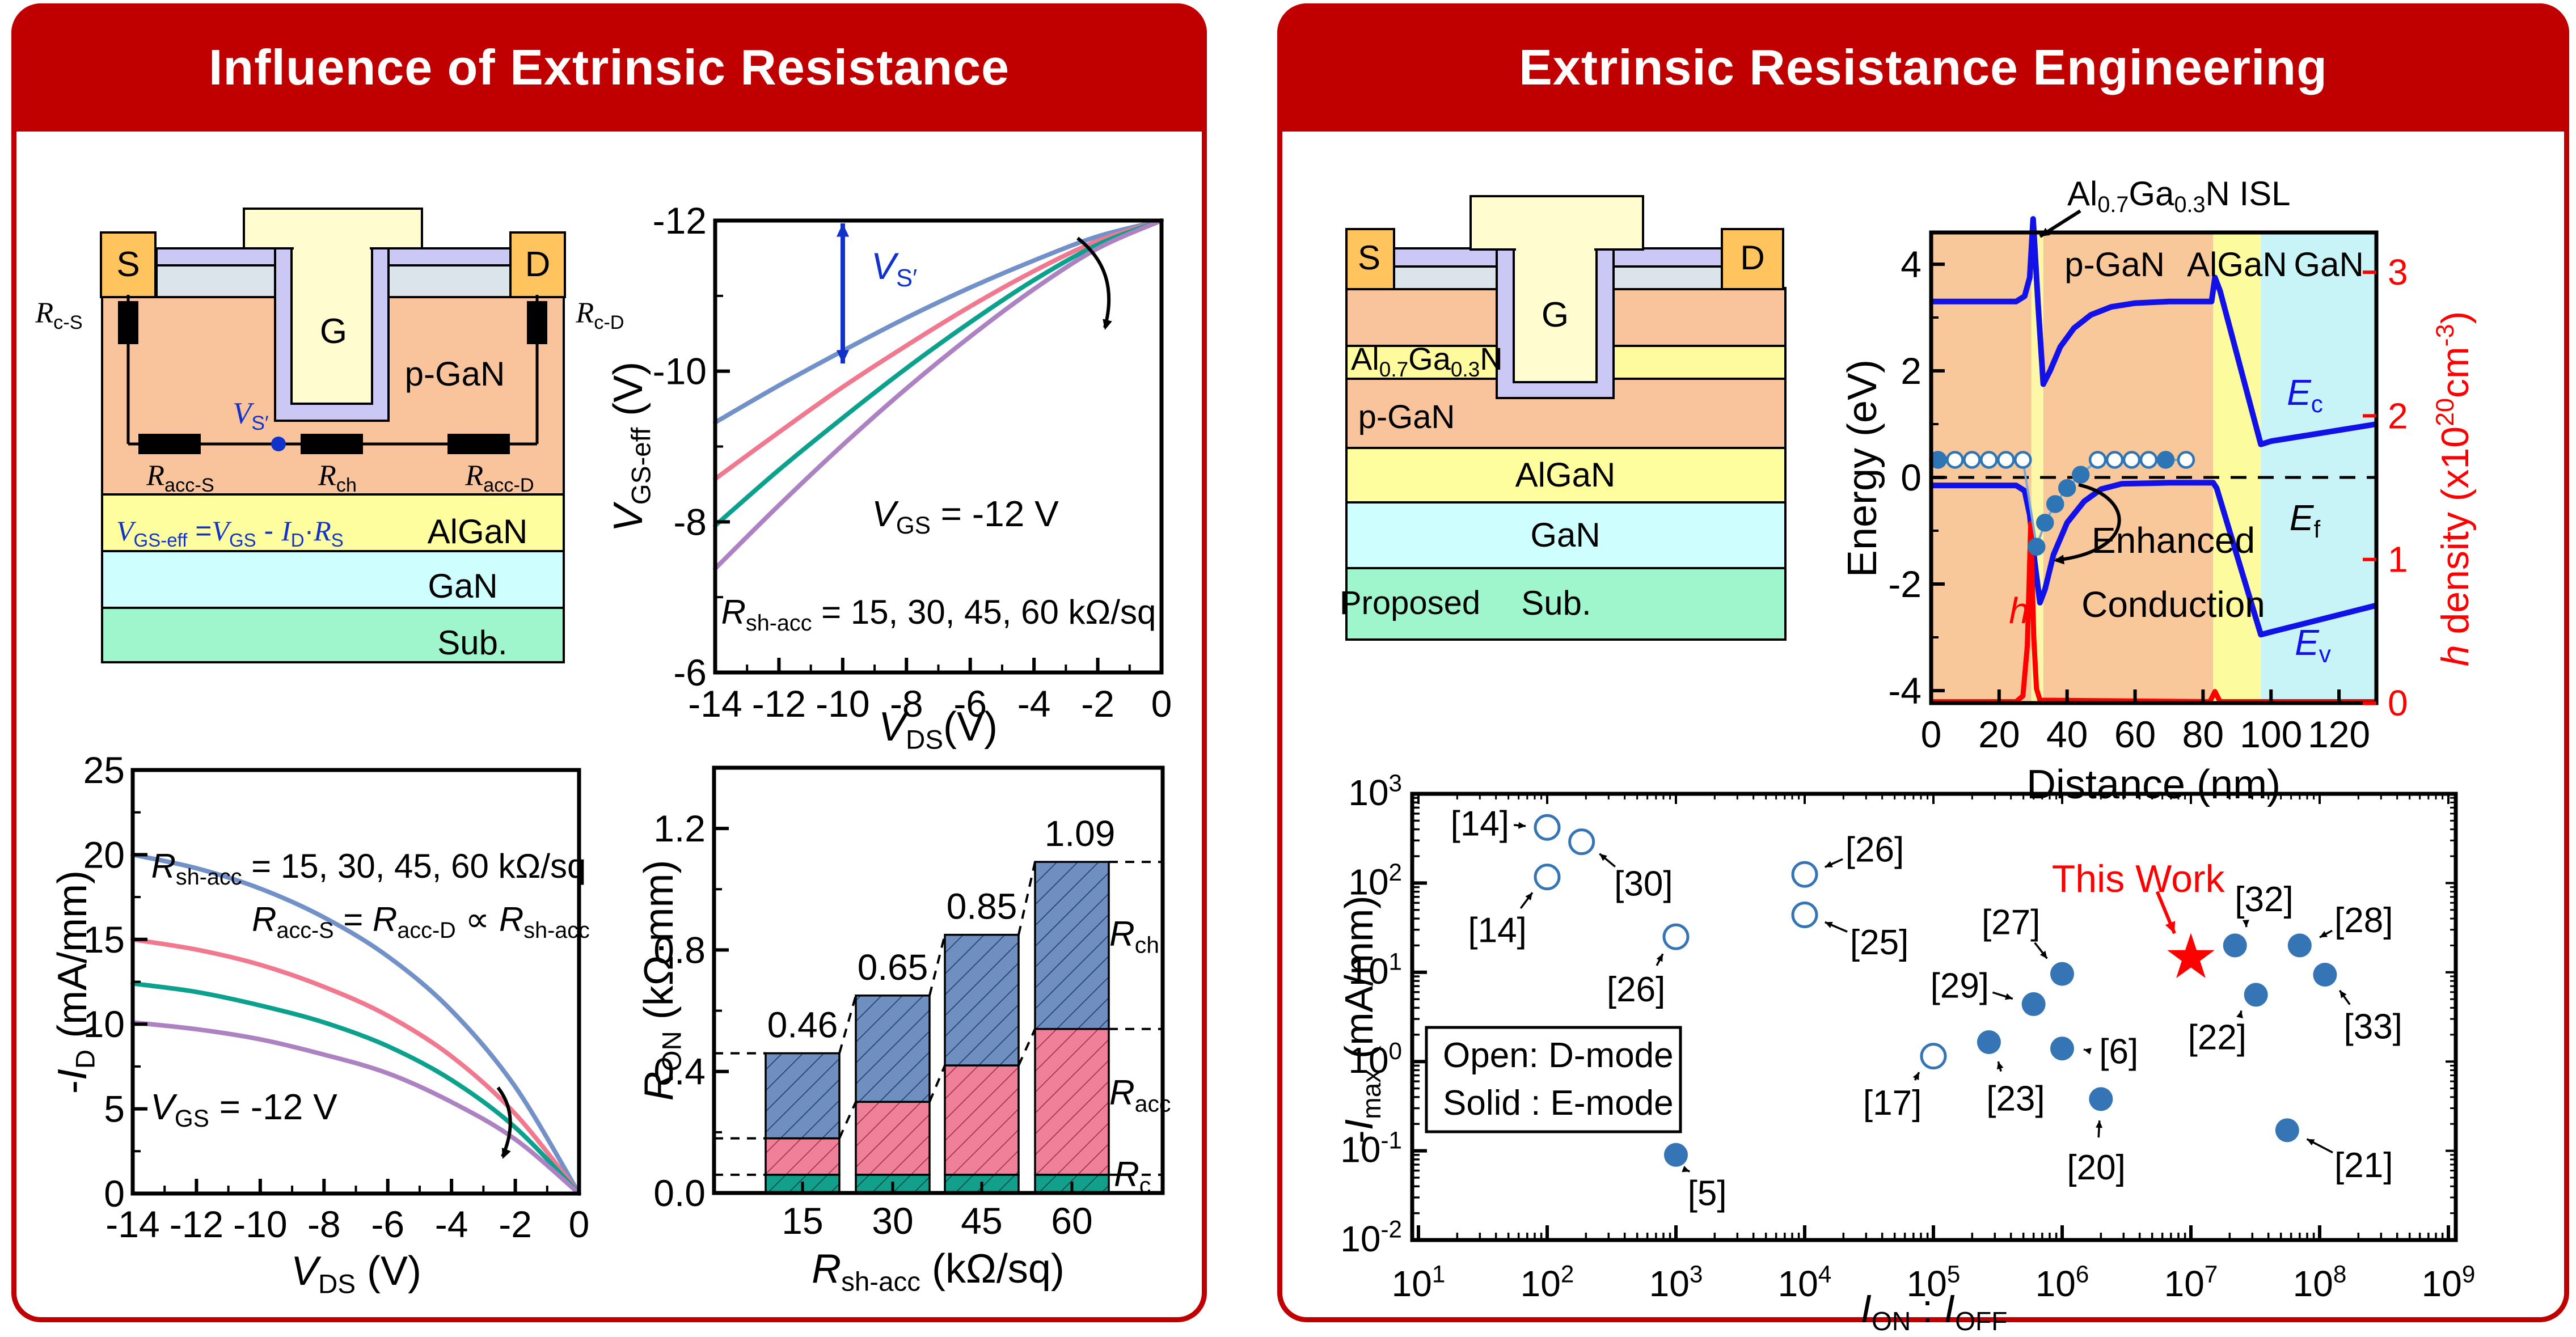 This screenshot has height=1337, width=2576. I want to click on svg-text: 109, so click(2449, 1282).